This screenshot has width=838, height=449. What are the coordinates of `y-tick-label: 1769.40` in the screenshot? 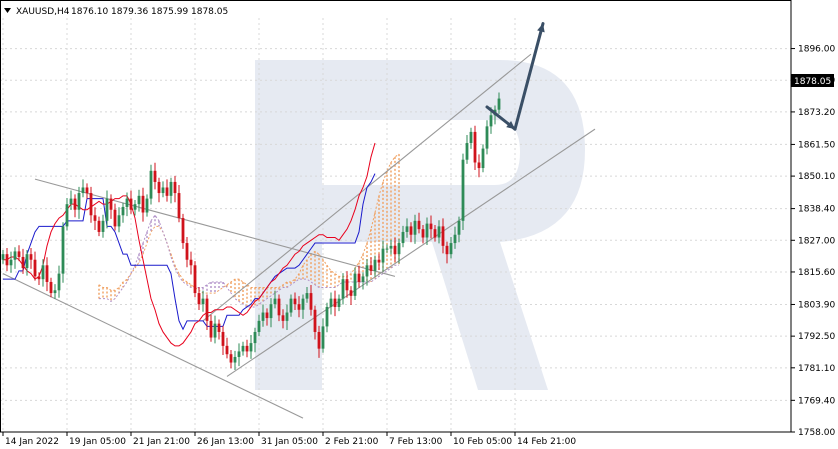 It's located at (816, 401).